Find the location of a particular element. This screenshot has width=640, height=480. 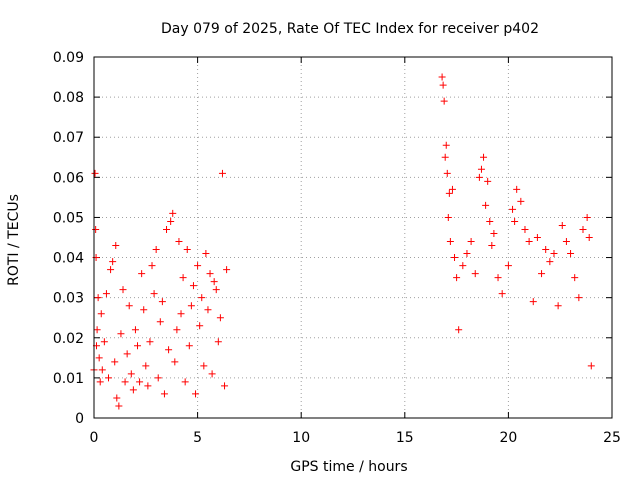

y-tick-label: 0.05 is located at coordinates (68, 218).